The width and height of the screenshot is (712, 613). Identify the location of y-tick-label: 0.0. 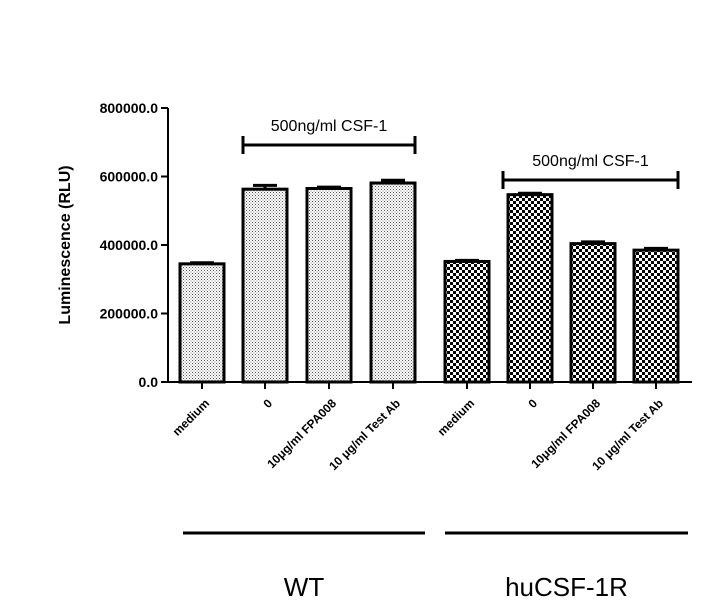
(149, 382).